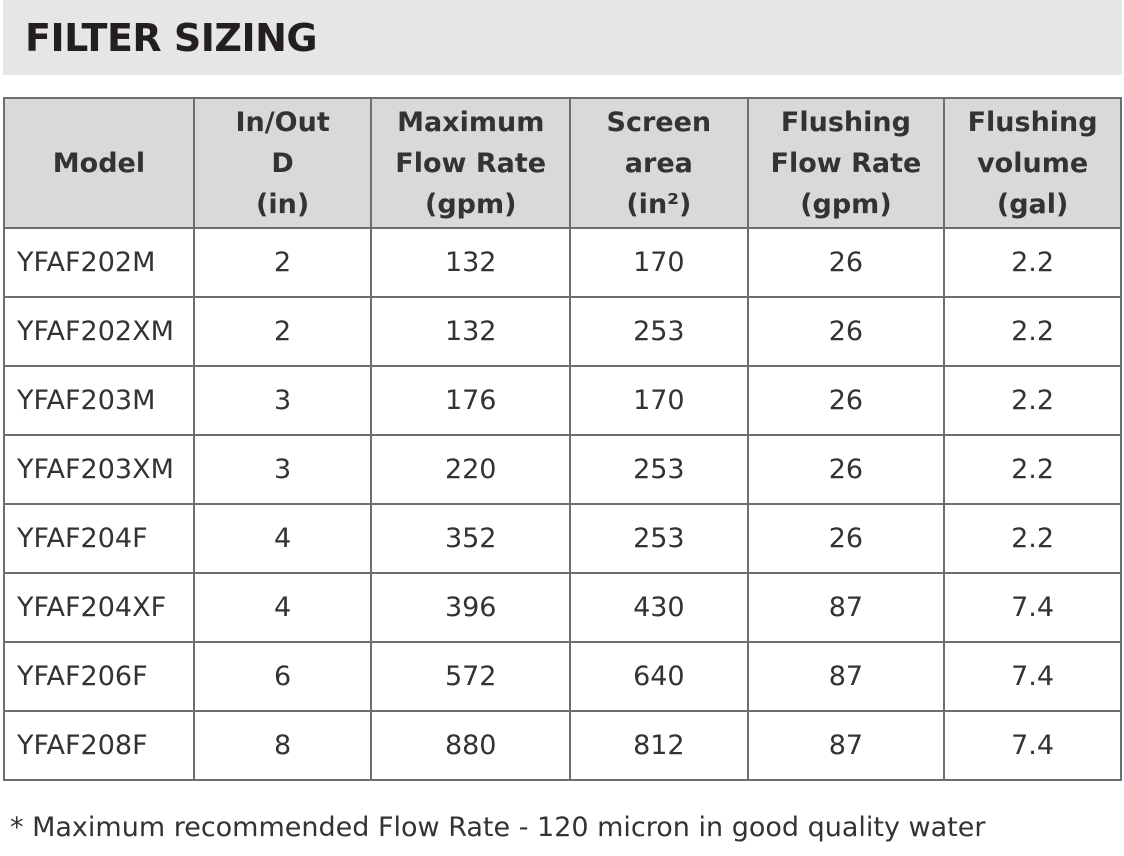 This screenshot has height=856, width=1124. What do you see at coordinates (99, 538) in the screenshot?
I see `table-cell: YFAF204F` at bounding box center [99, 538].